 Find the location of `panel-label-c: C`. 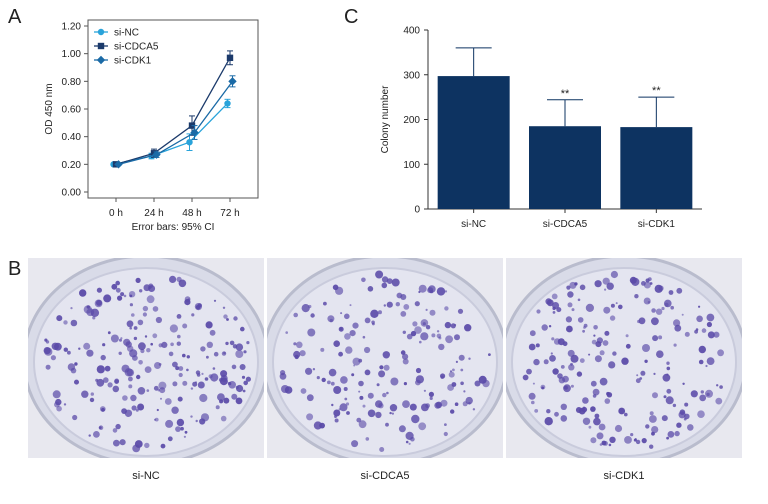

panel-label-c: C is located at coordinates (351, 17).